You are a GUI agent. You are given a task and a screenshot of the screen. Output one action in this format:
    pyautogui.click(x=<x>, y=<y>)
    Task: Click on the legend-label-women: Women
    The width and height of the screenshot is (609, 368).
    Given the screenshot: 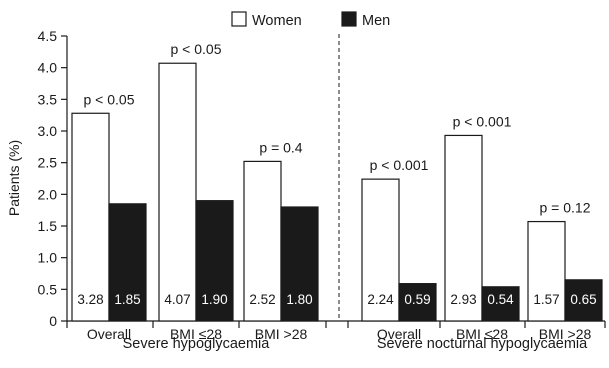 What is the action you would take?
    pyautogui.click(x=277, y=21)
    